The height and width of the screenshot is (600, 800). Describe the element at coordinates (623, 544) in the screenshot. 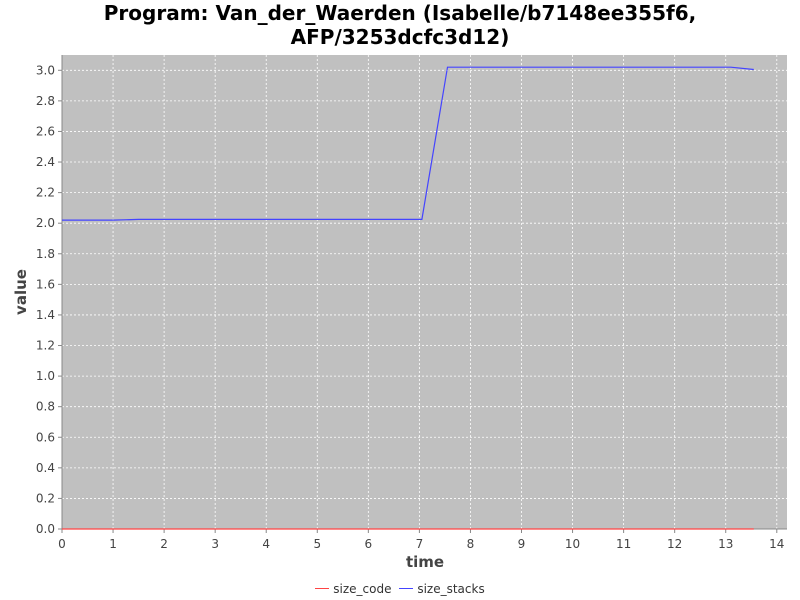

I see `x-tick-label: 11` at that location.